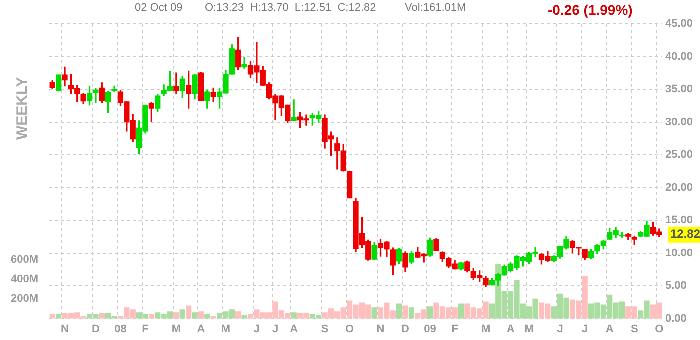  Describe the element at coordinates (679, 56) in the screenshot. I see `y-tick-label: 40.00` at that location.